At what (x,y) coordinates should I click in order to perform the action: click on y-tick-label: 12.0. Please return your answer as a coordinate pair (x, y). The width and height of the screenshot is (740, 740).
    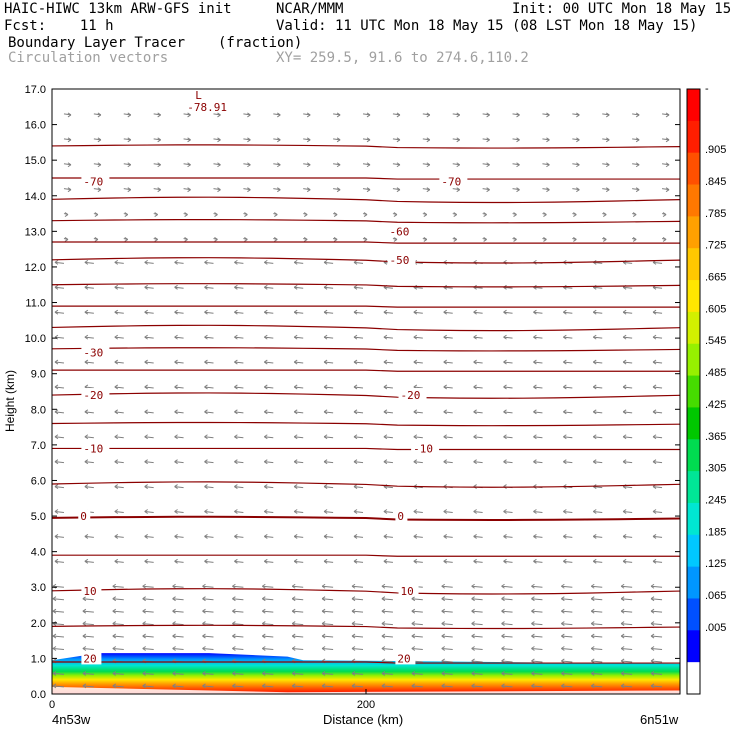
    Looking at the image, I should click on (35, 268).